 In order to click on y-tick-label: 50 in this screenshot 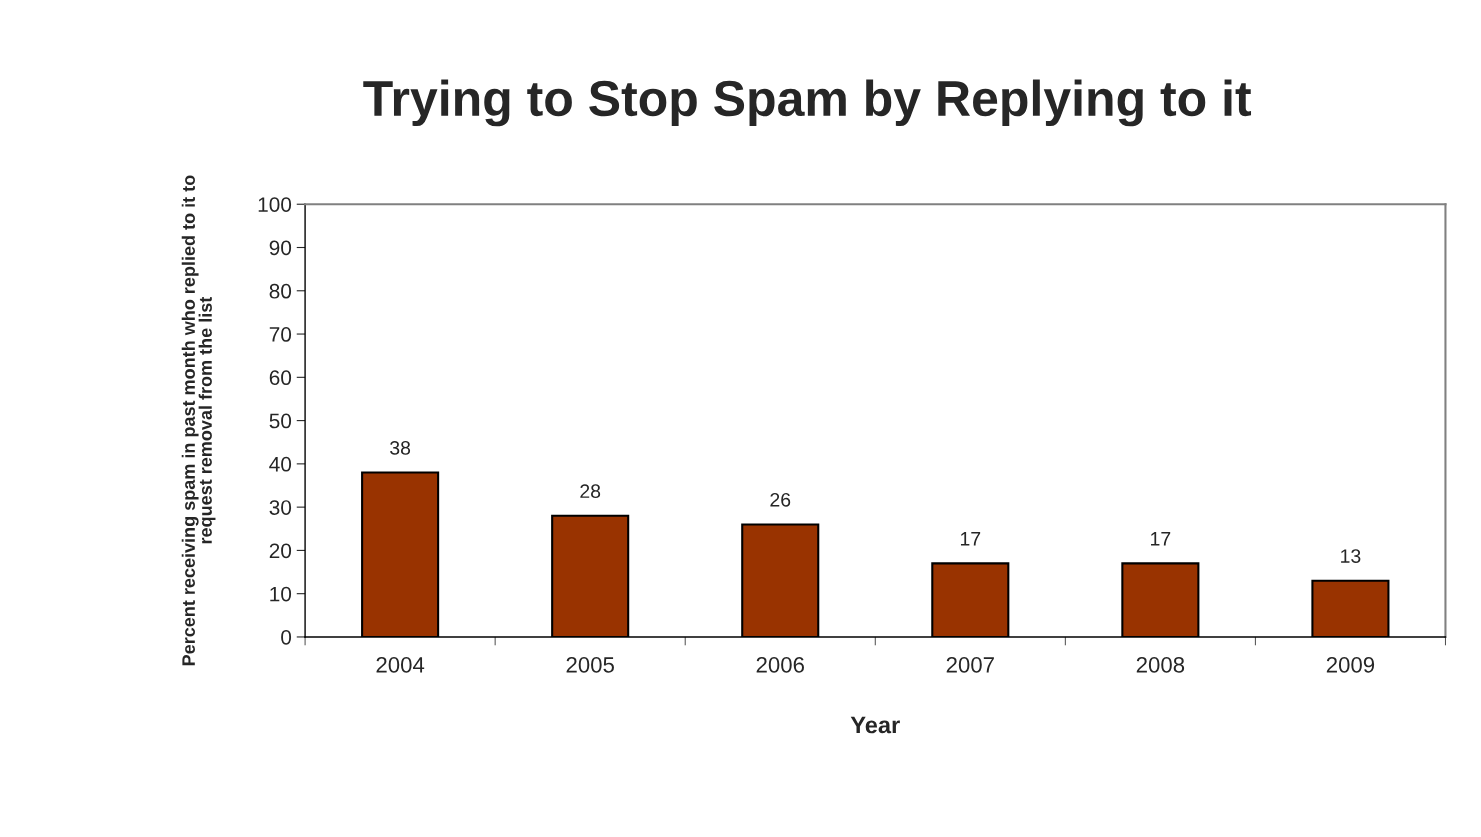, I will do `click(280, 421)`.